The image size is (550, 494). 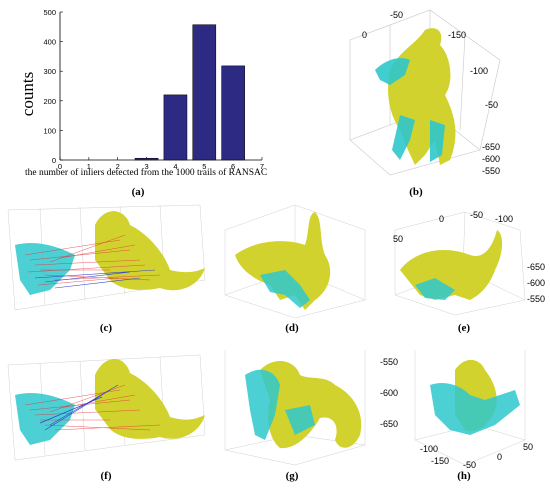 I want to click on f-red-lines, so click(x=92, y=407).